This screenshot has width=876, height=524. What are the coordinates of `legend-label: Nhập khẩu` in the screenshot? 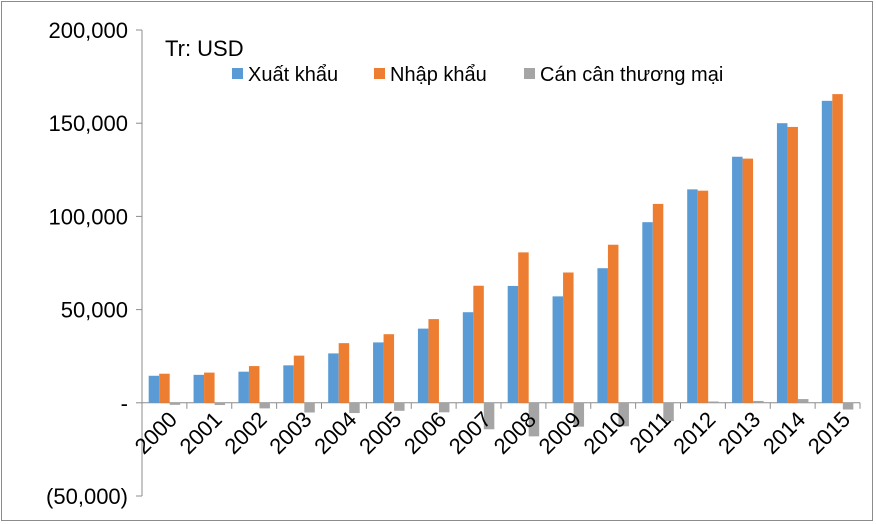 It's located at (438, 75).